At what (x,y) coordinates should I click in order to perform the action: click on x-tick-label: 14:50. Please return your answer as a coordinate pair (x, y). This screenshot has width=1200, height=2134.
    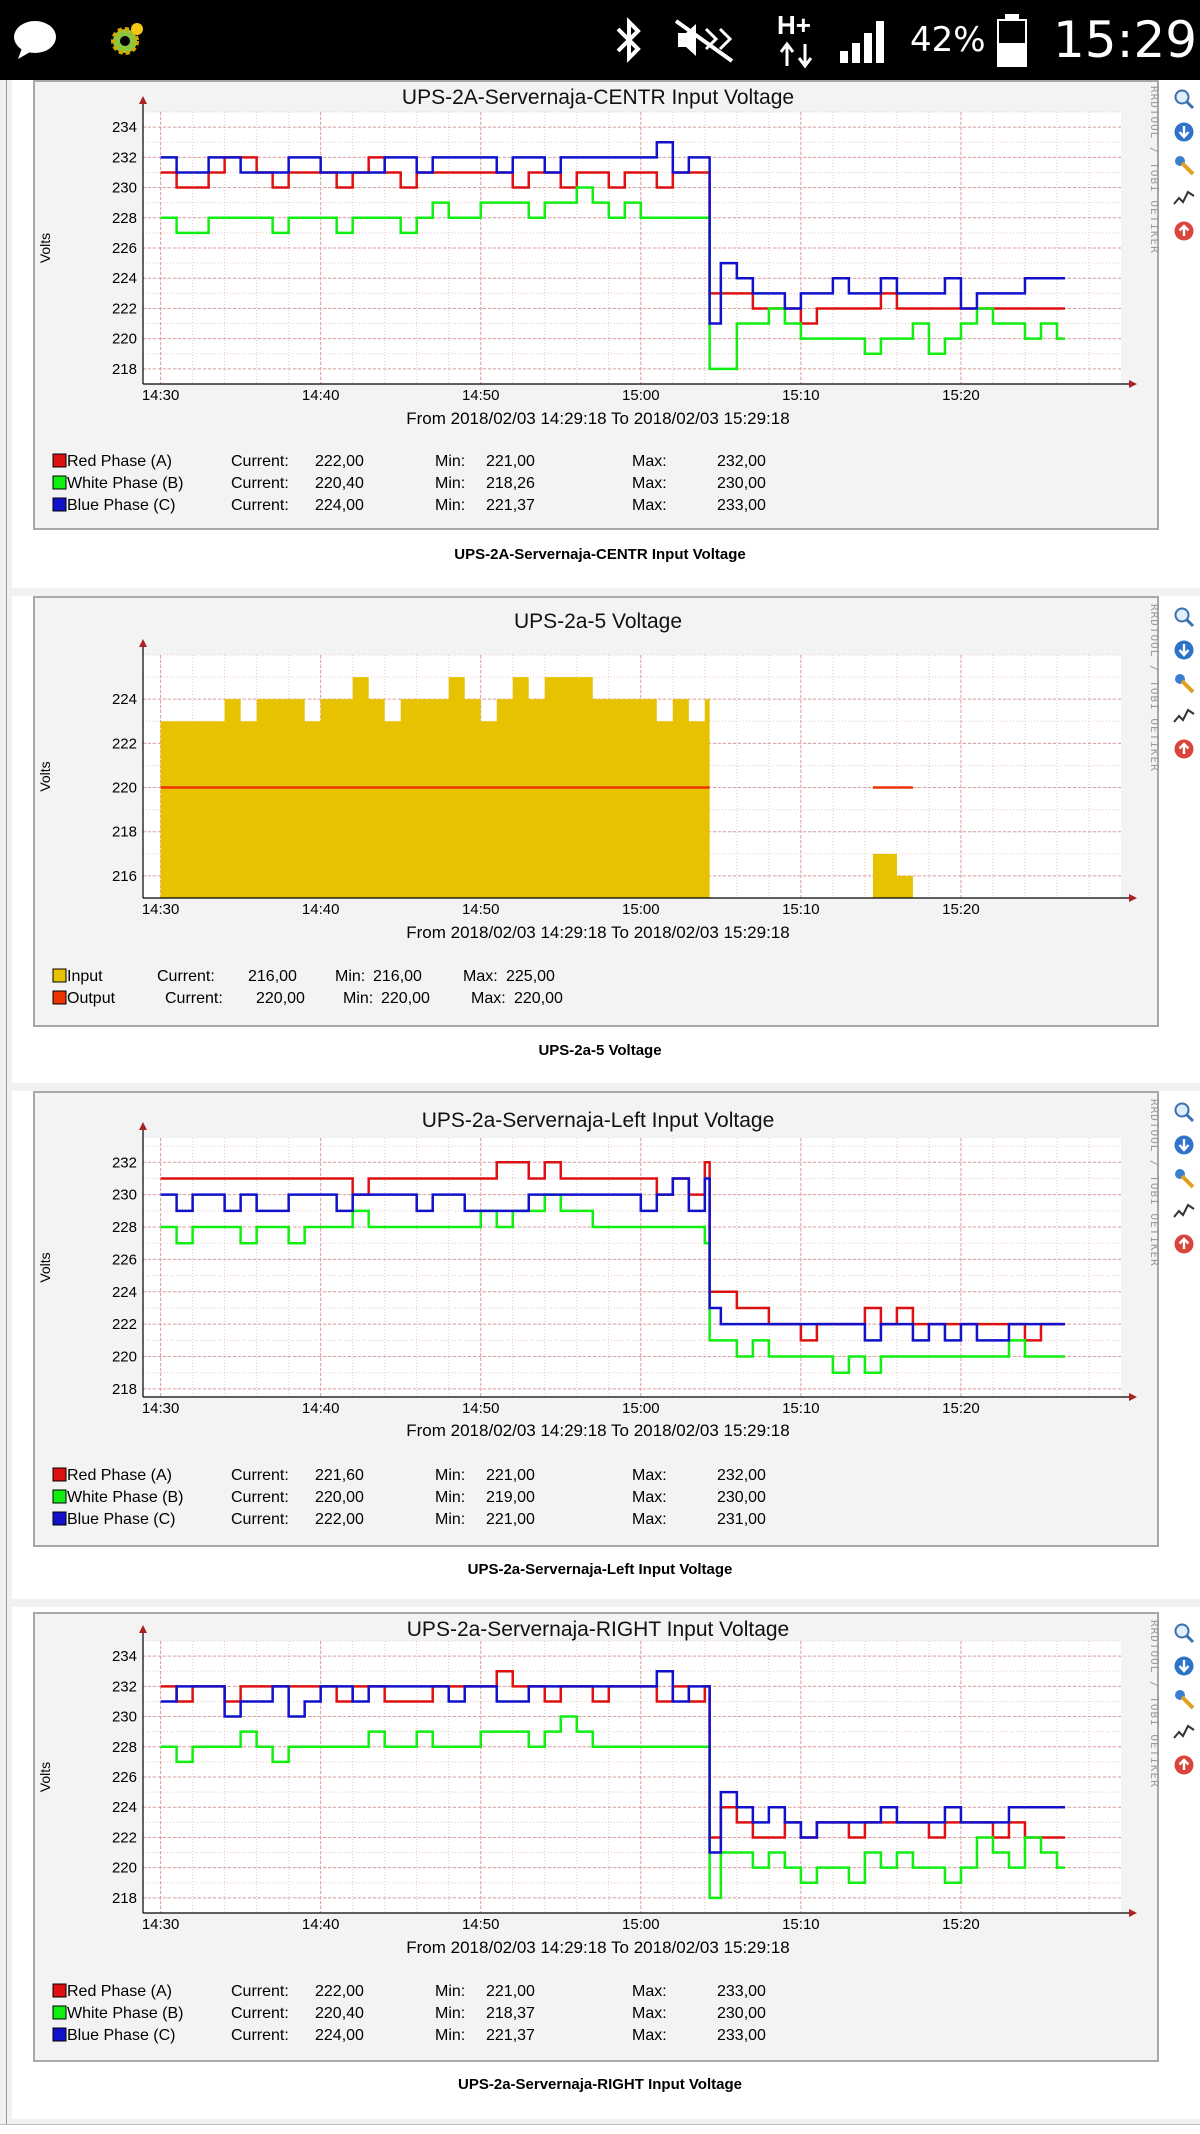
    Looking at the image, I should click on (481, 909).